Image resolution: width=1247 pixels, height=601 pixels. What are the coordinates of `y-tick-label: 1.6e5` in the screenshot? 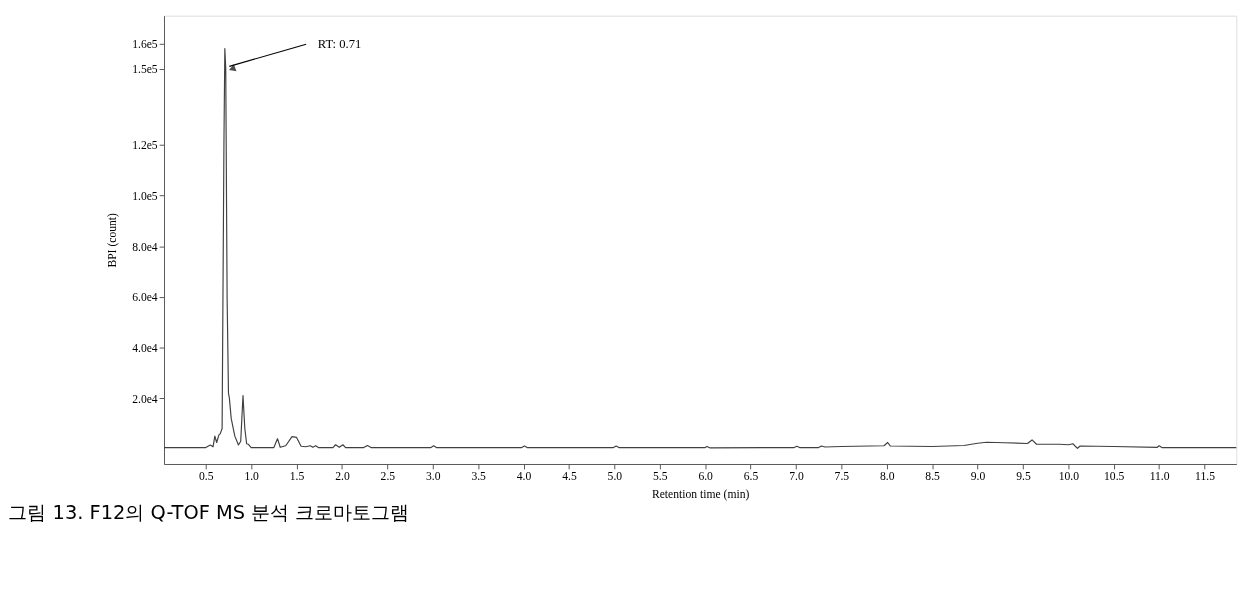 It's located at (145, 44).